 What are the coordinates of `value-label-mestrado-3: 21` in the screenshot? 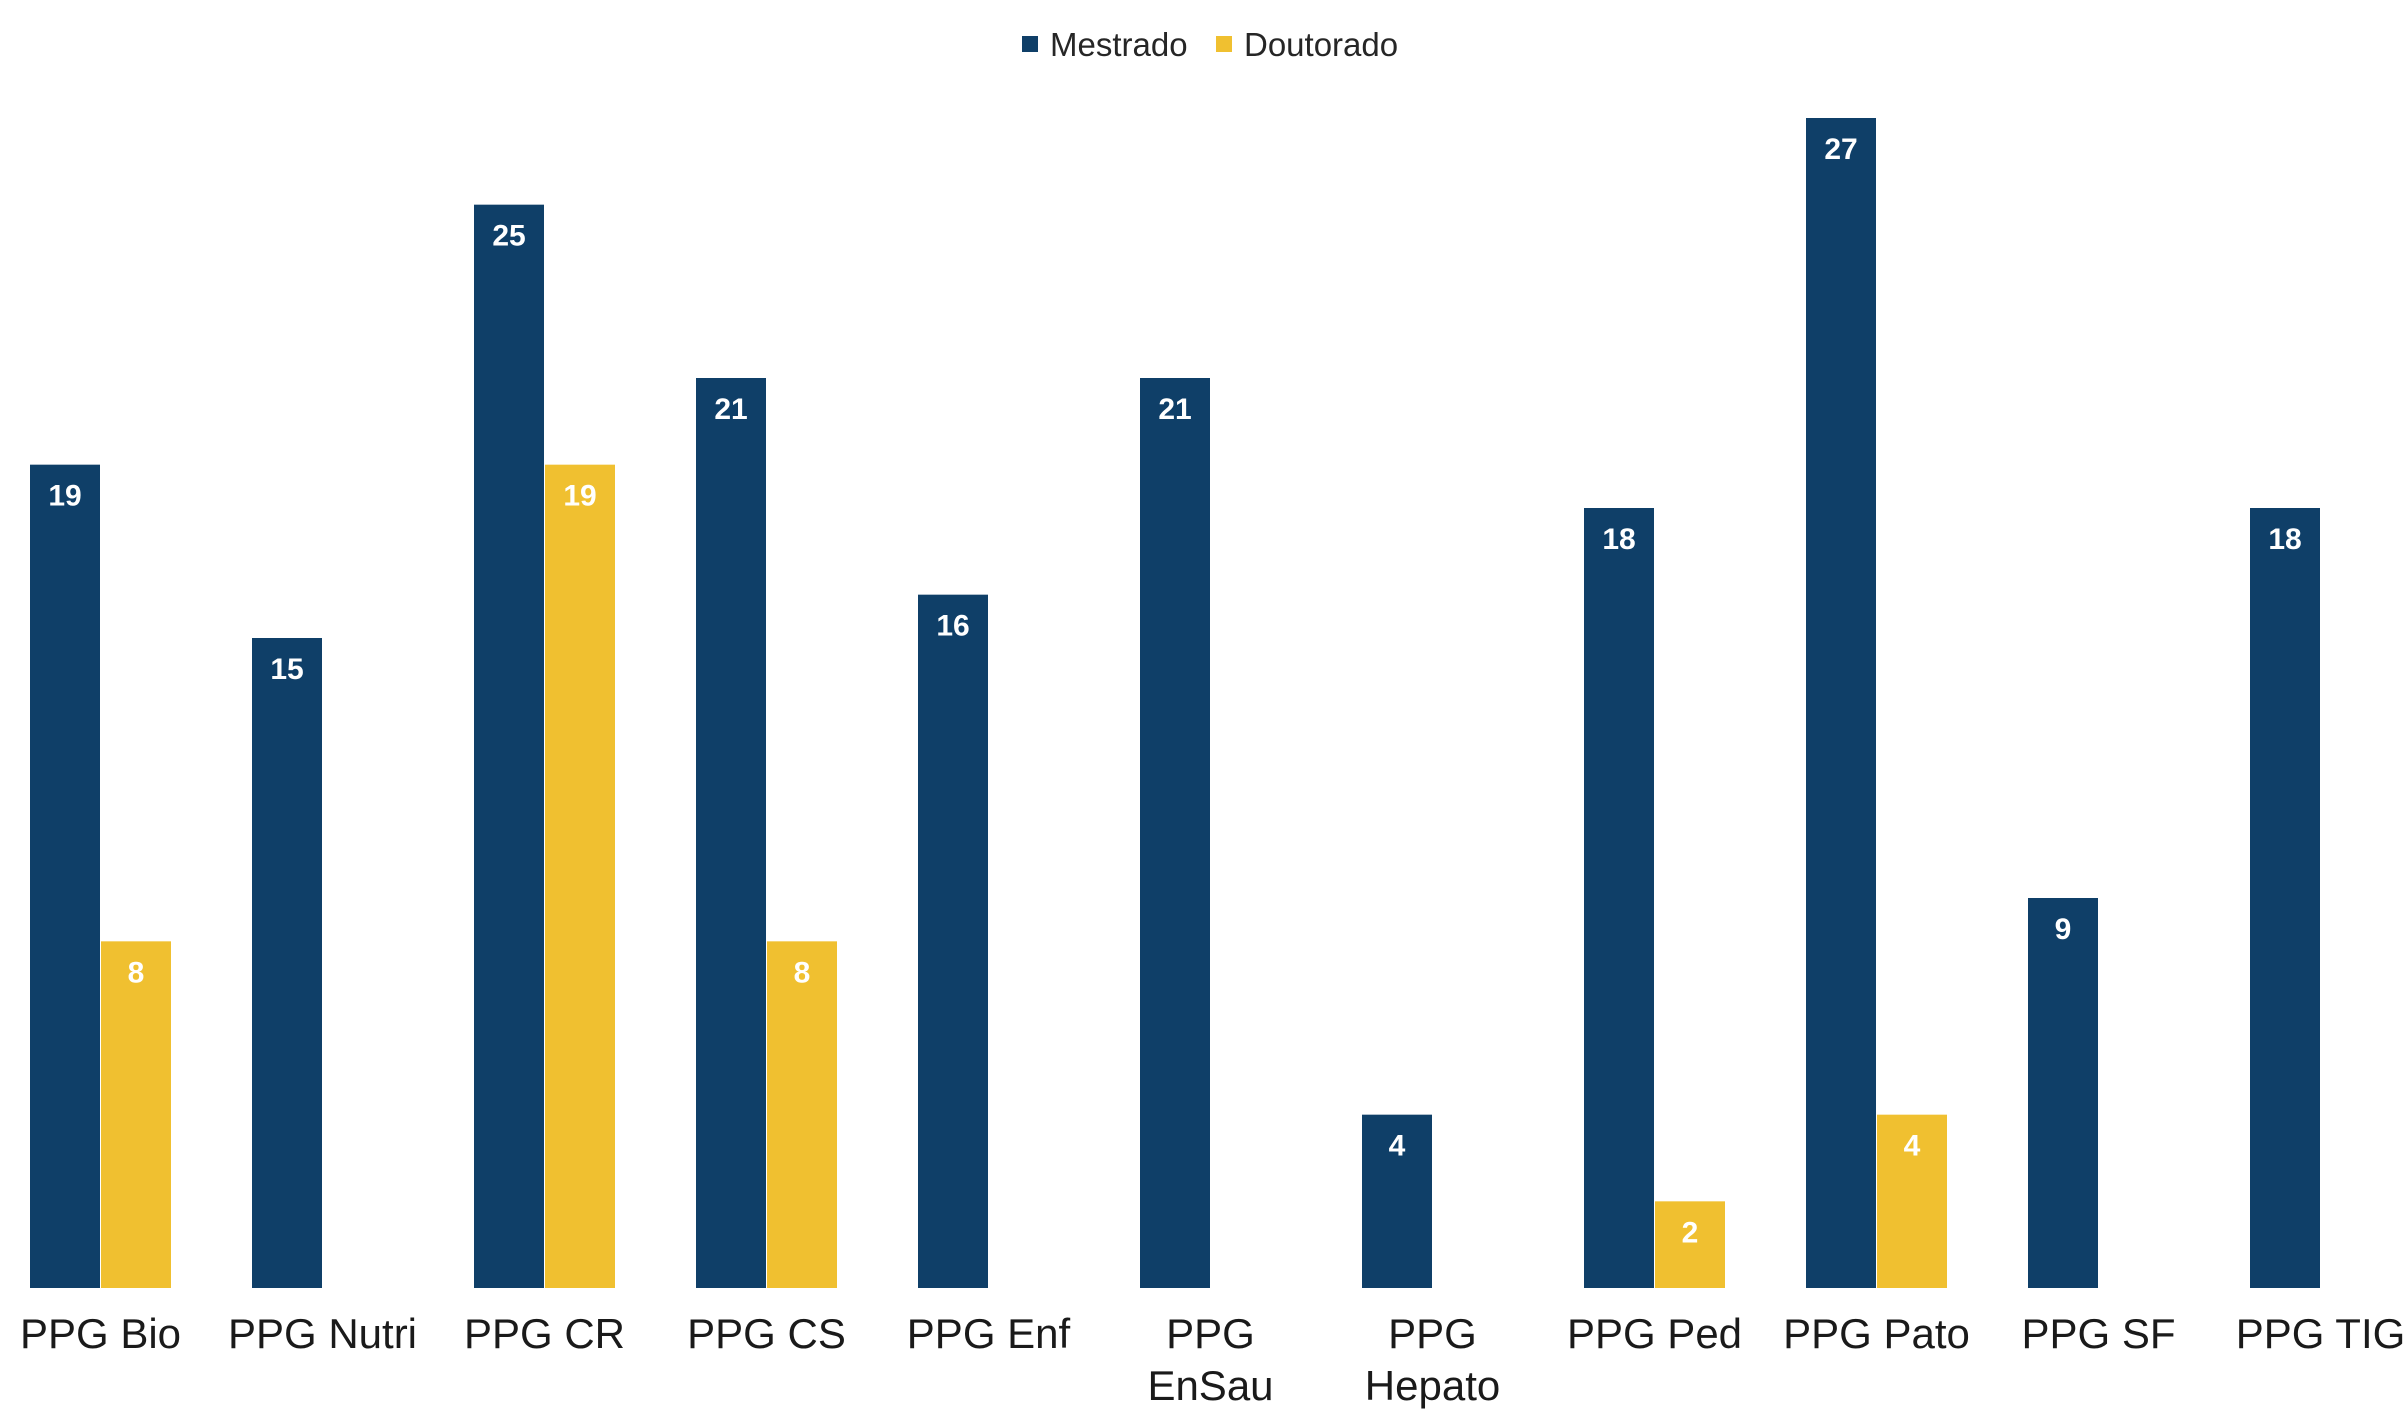 It's located at (730, 409).